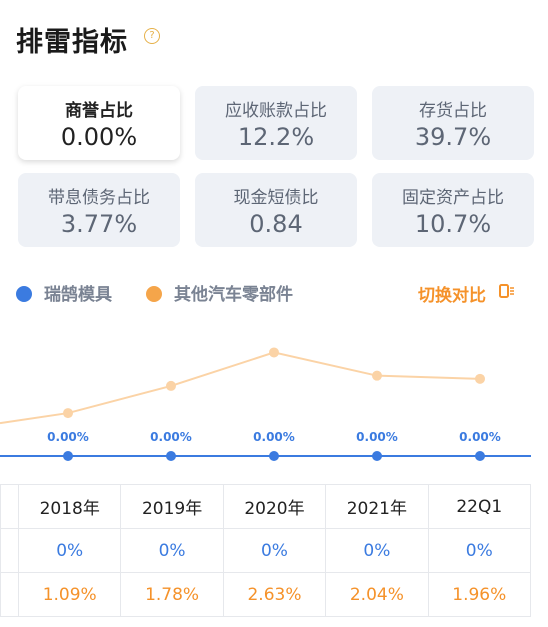  What do you see at coordinates (453, 111) in the screenshot?
I see `metric-card-label: 存货占比` at bounding box center [453, 111].